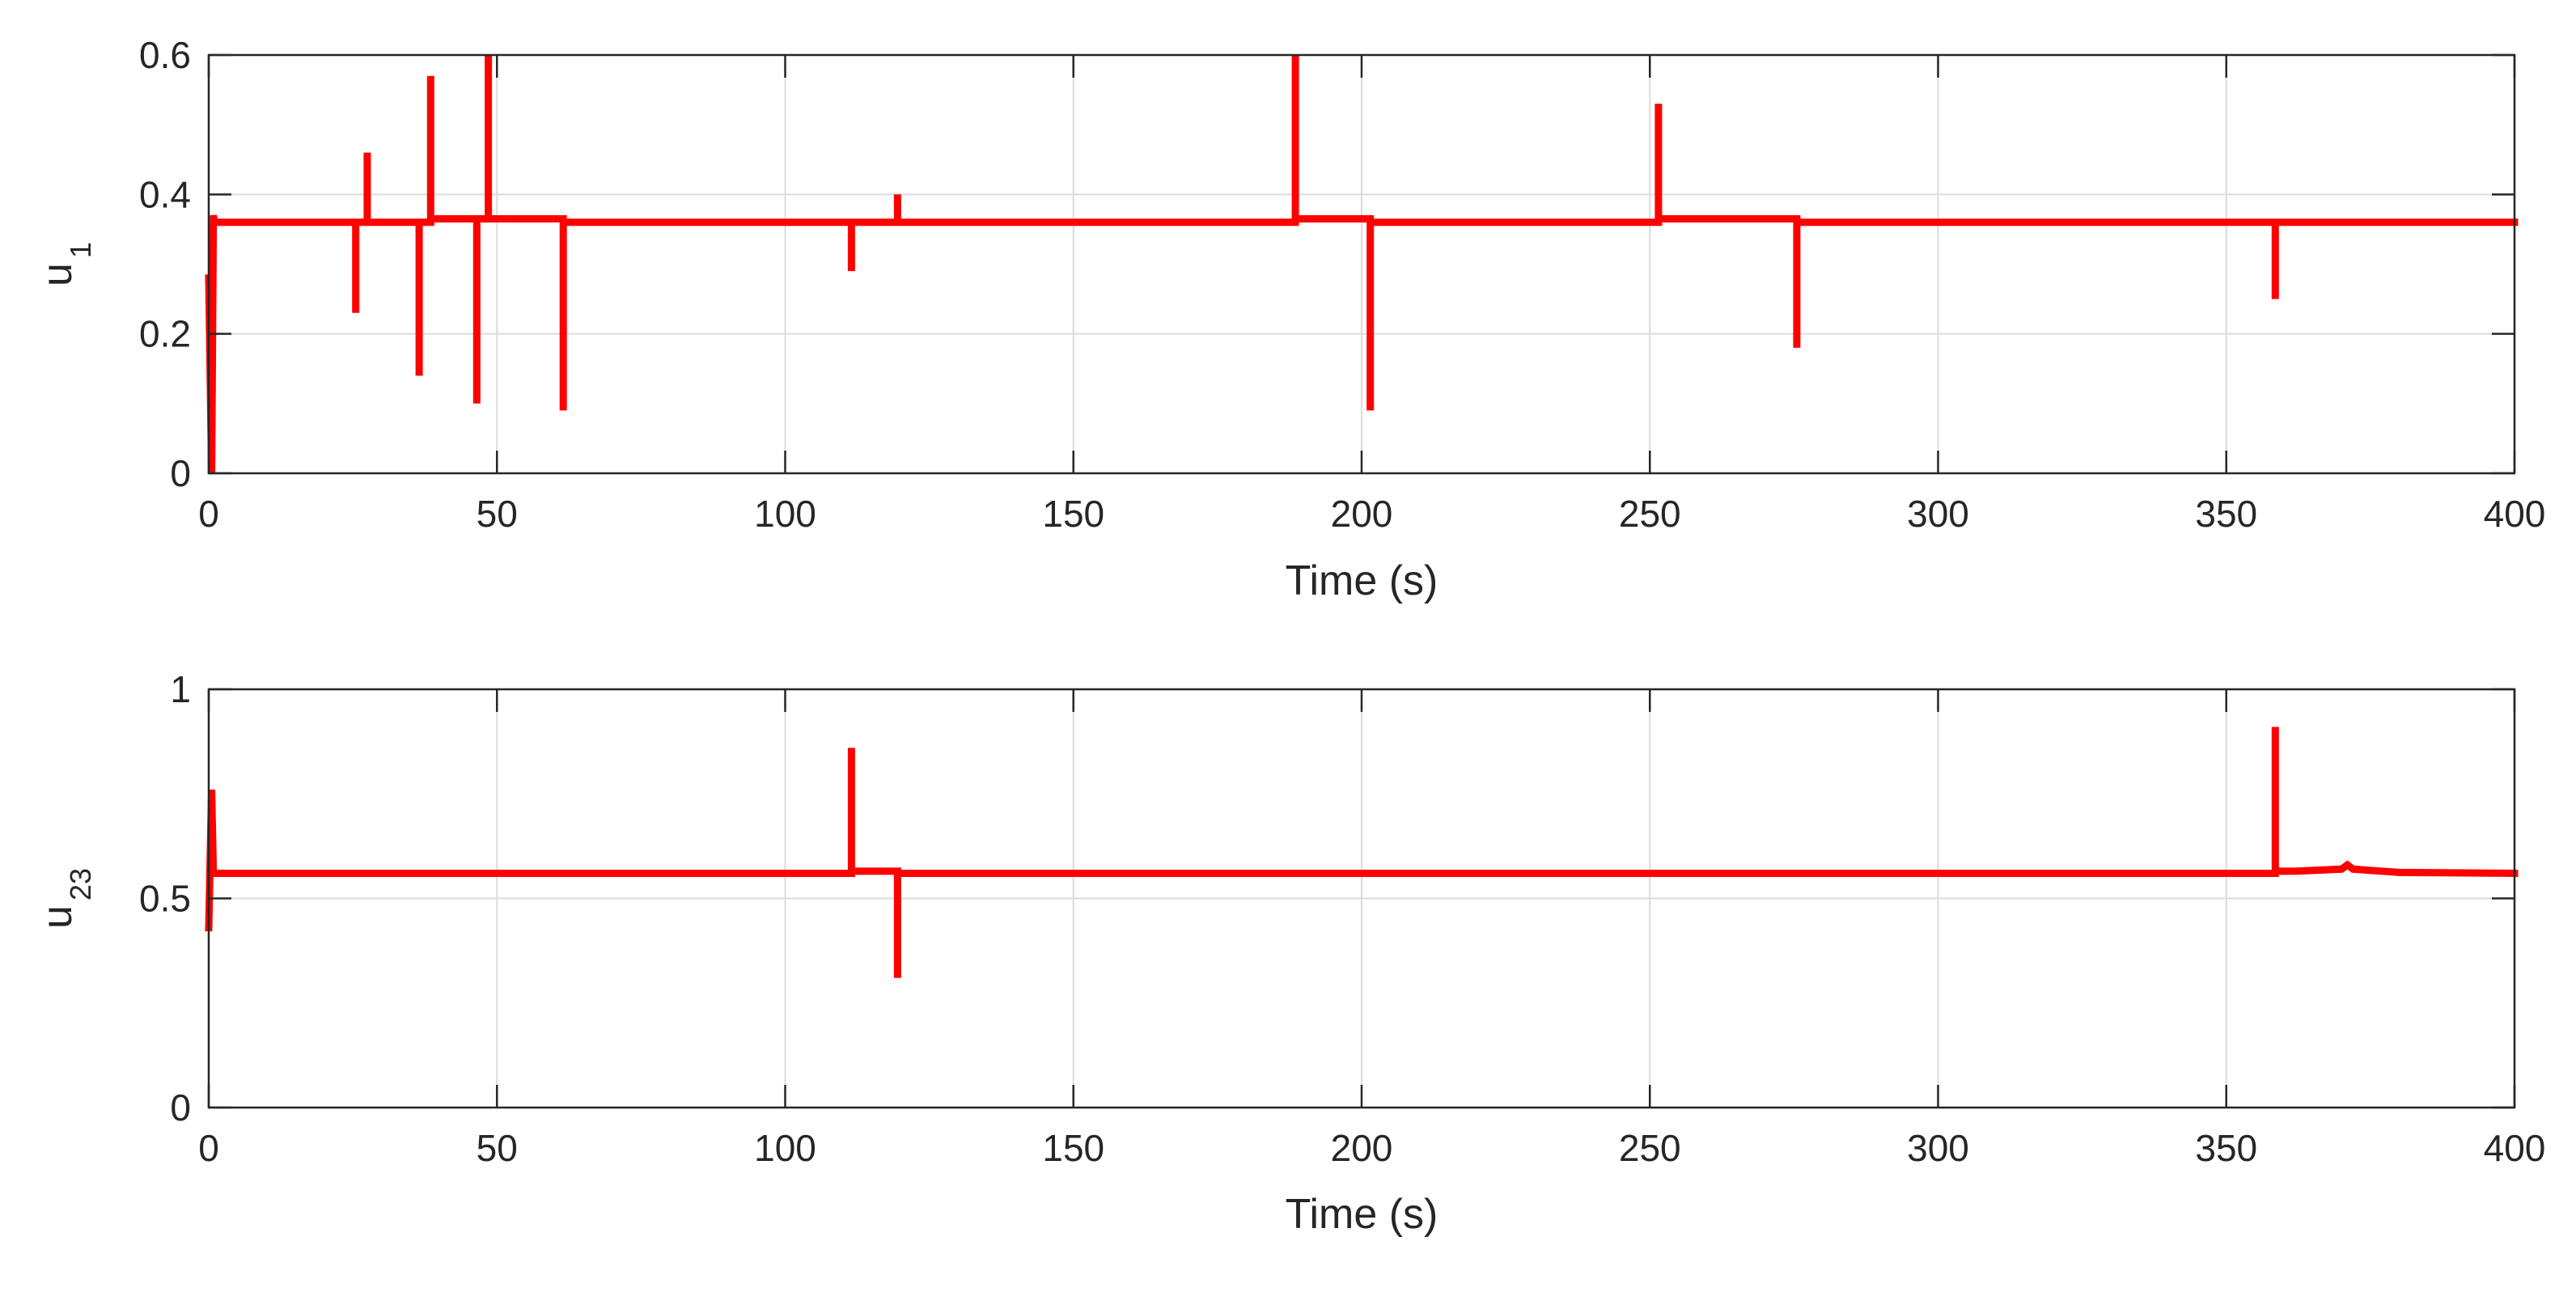  I want to click on y-tick-label: 0.6, so click(165, 55).